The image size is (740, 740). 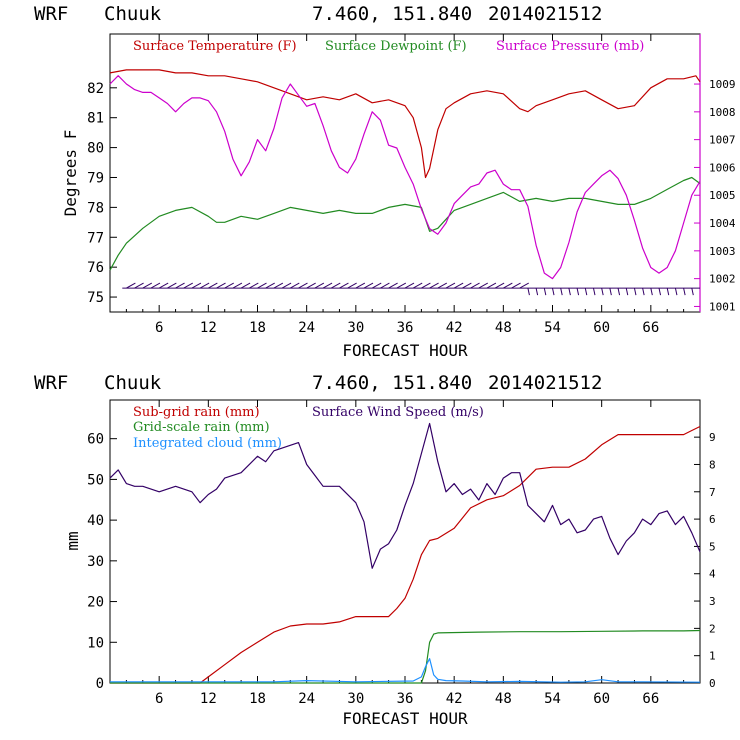 I want to click on x-tick-label: 54, so click(x=552, y=699).